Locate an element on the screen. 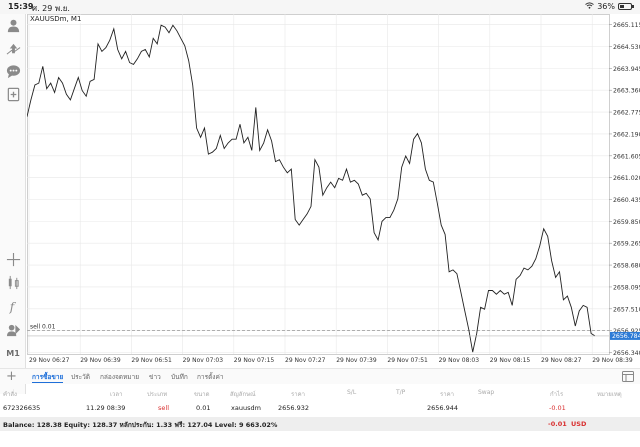 The width and height of the screenshot is (640, 447). x-tick-label: 29 Nov 07:51 is located at coordinates (407, 360).